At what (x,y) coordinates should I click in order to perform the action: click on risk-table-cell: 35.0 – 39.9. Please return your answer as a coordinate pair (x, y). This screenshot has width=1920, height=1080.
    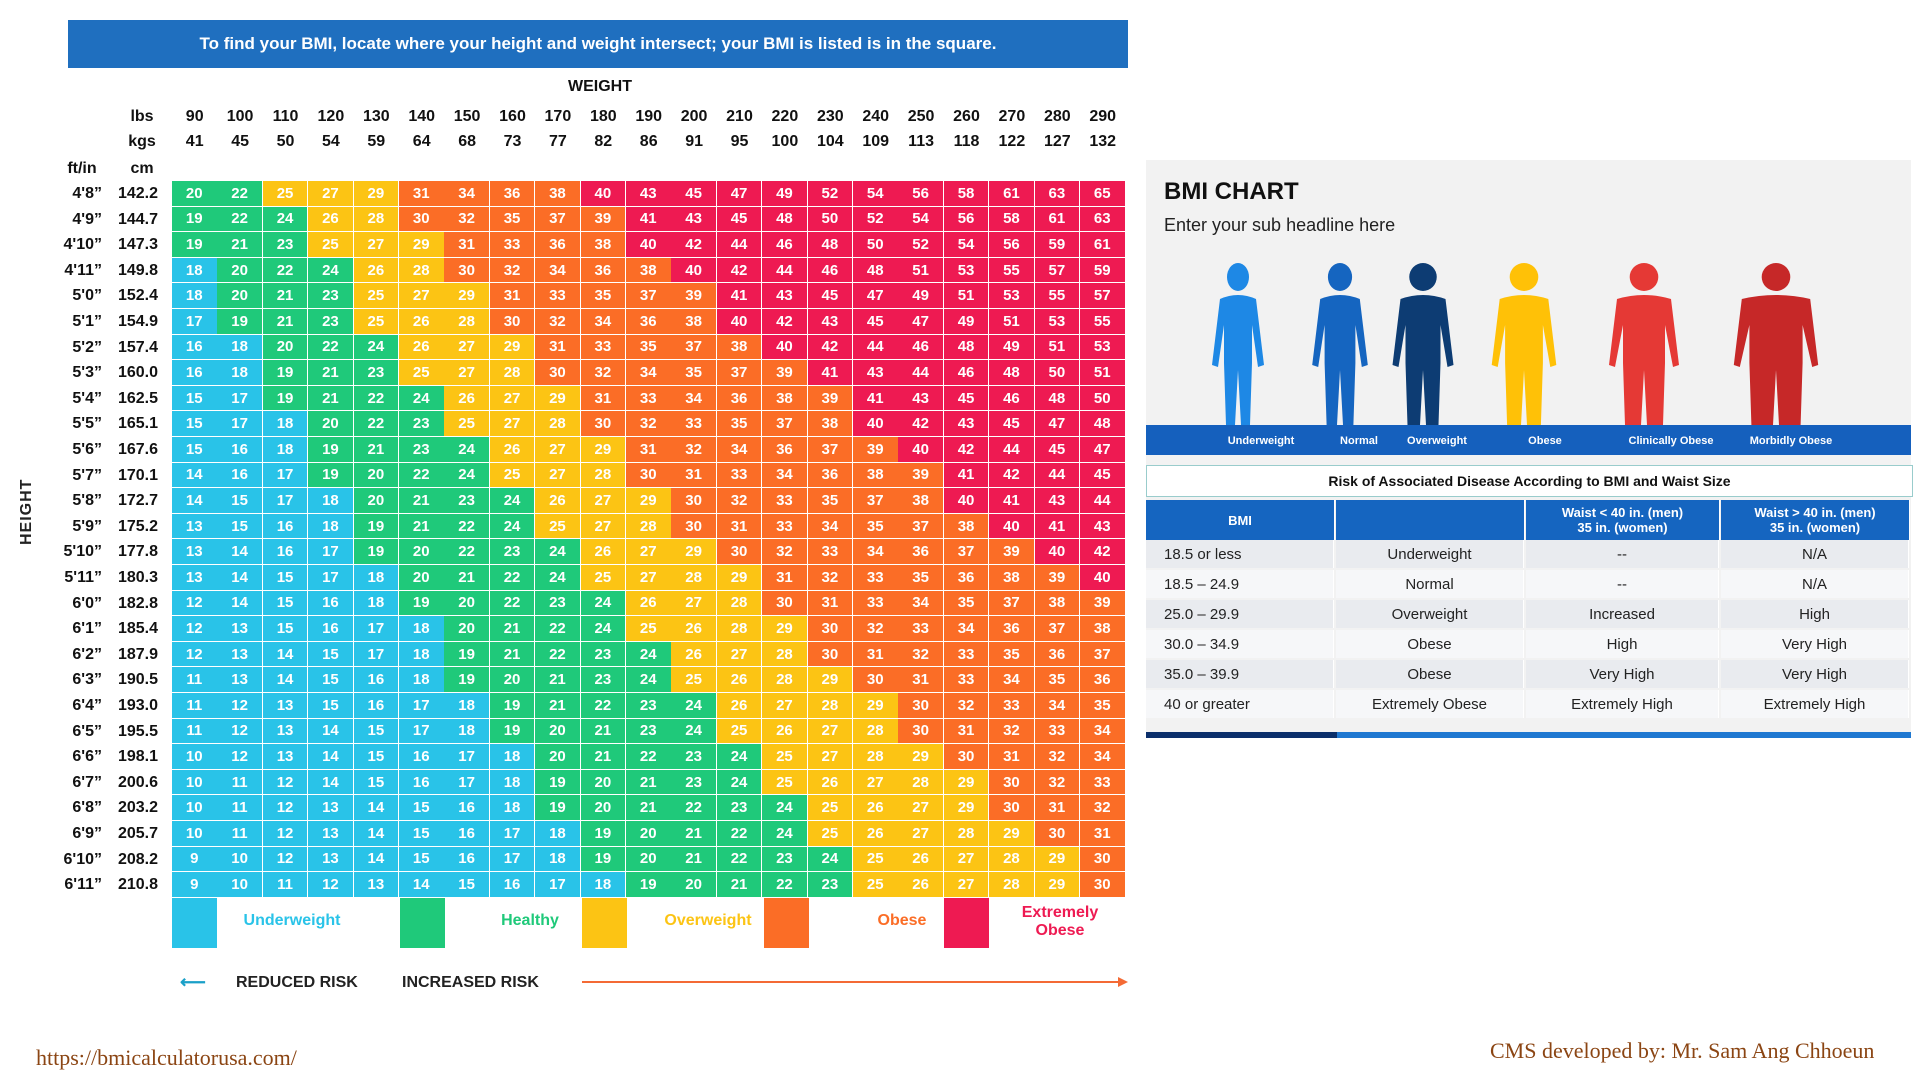
    Looking at the image, I should click on (1240, 674).